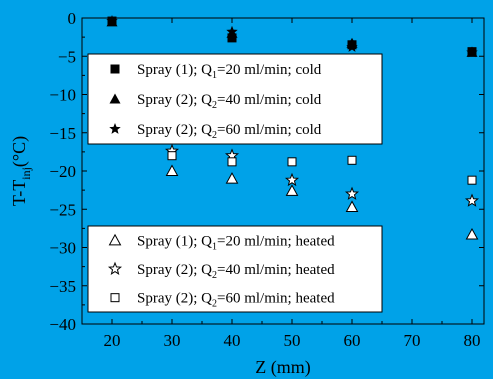 The image size is (493, 379). Describe the element at coordinates (62, 133) in the screenshot. I see `y-tick-label: −15` at that location.